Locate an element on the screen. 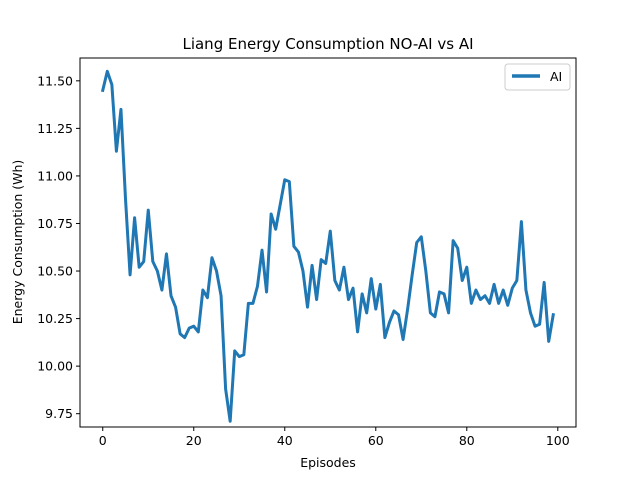 The height and width of the screenshot is (480, 640). x-tick-label: 0 is located at coordinates (103, 440).